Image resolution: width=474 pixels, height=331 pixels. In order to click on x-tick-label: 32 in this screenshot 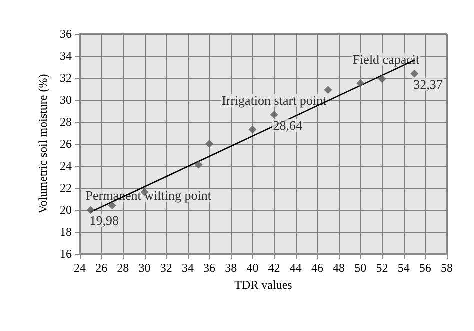, I will do `click(166, 268)`.